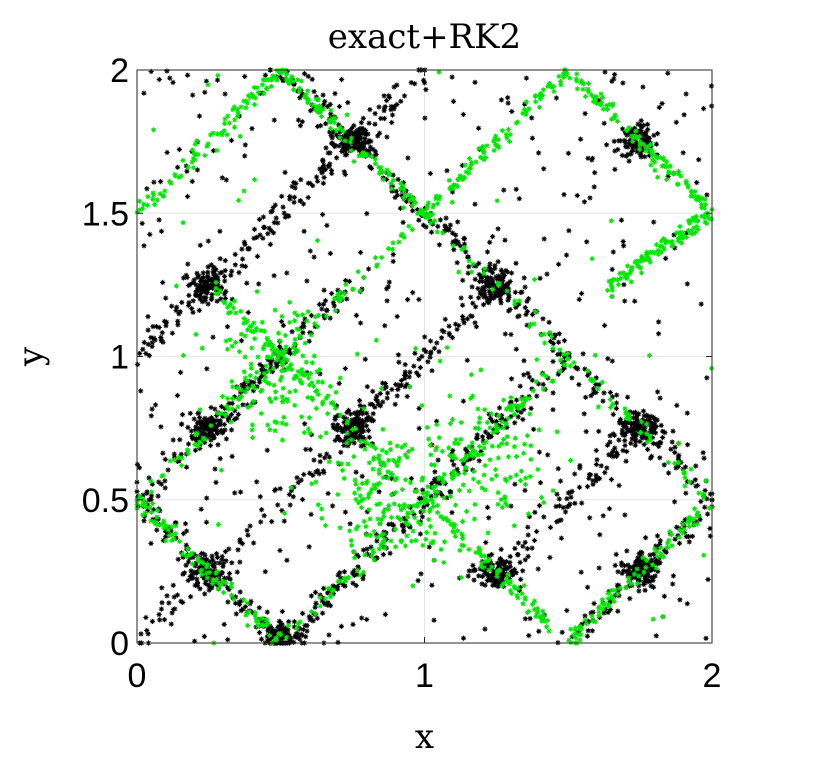 The image size is (830, 768). I want to click on x-tick-label: 0, so click(137, 676).